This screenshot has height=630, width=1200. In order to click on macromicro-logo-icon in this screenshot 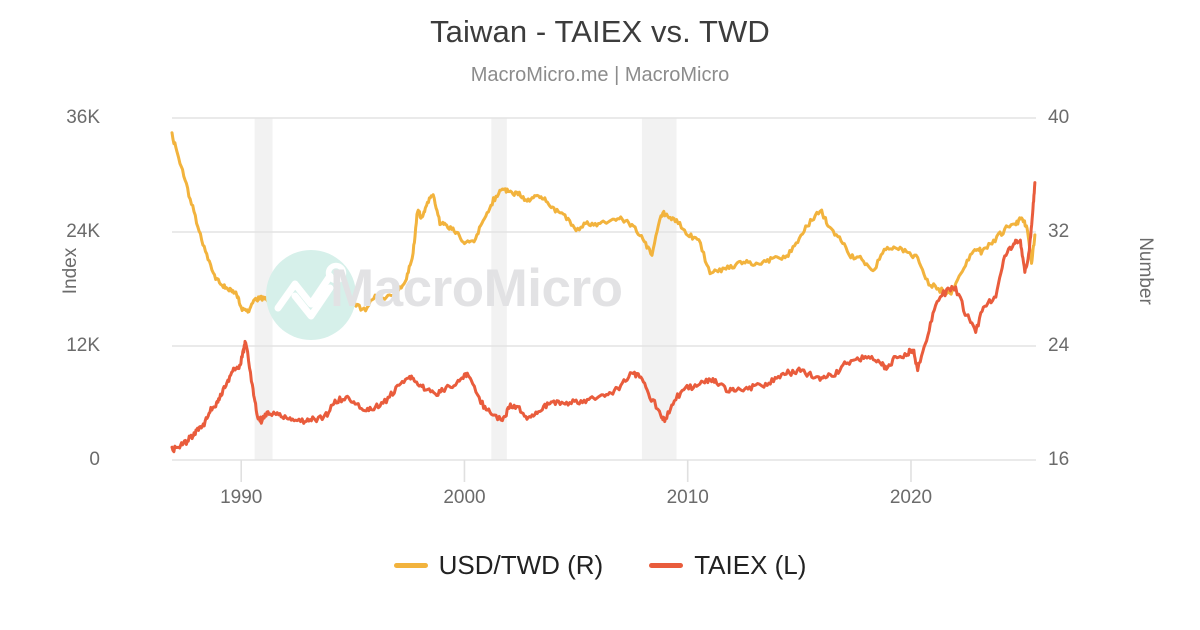, I will do `click(311, 297)`.